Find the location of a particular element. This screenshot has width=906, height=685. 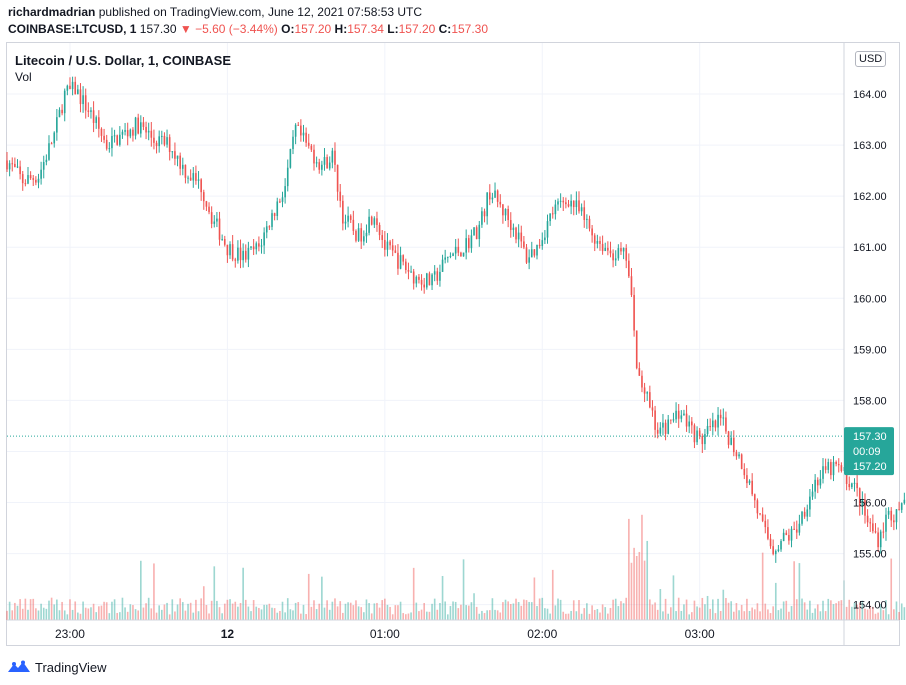

low-value: 157.20 is located at coordinates (417, 29).